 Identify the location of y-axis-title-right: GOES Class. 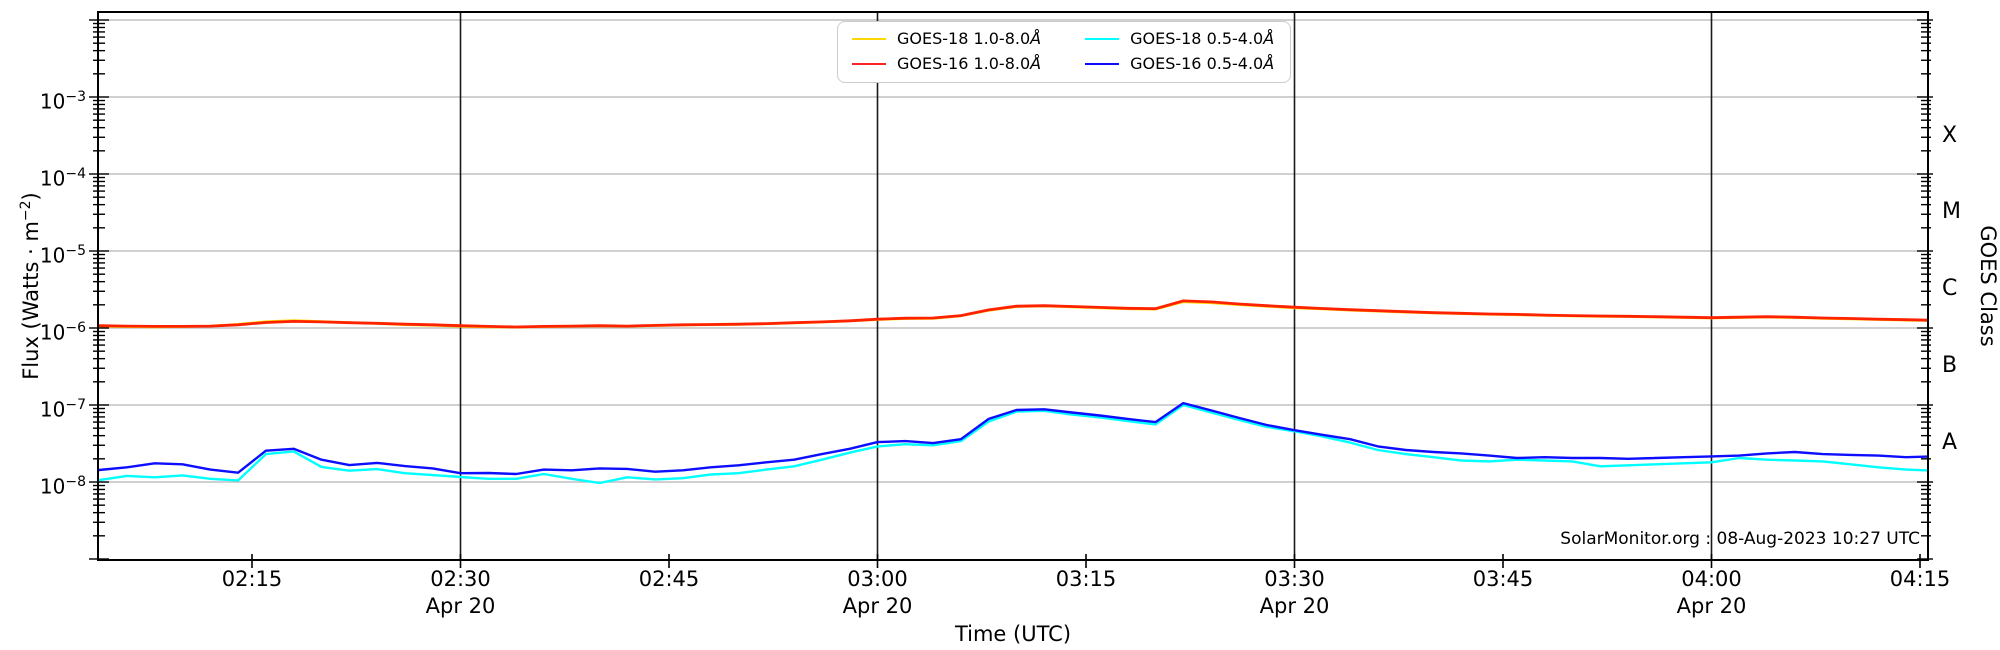
(1988, 286).